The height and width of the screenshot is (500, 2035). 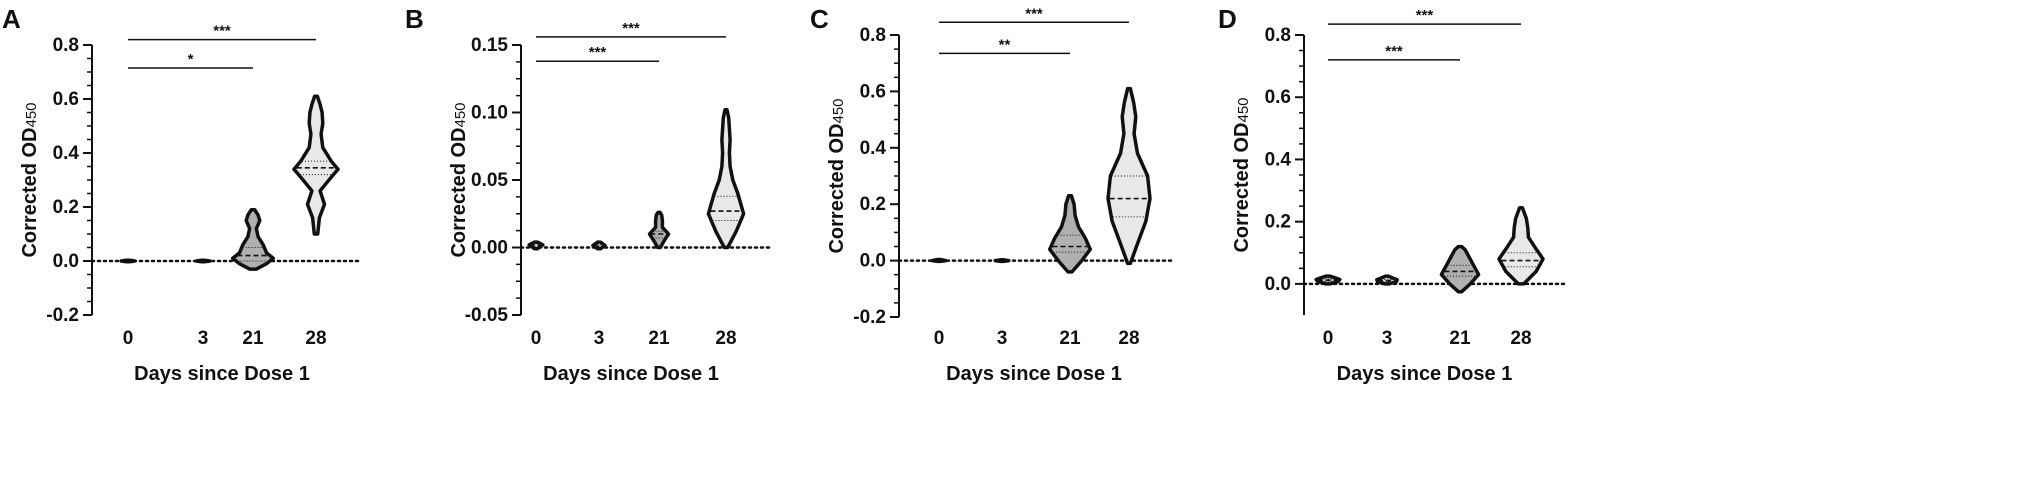 What do you see at coordinates (66, 45) in the screenshot?
I see `y-tick-label-a: 0.8` at bounding box center [66, 45].